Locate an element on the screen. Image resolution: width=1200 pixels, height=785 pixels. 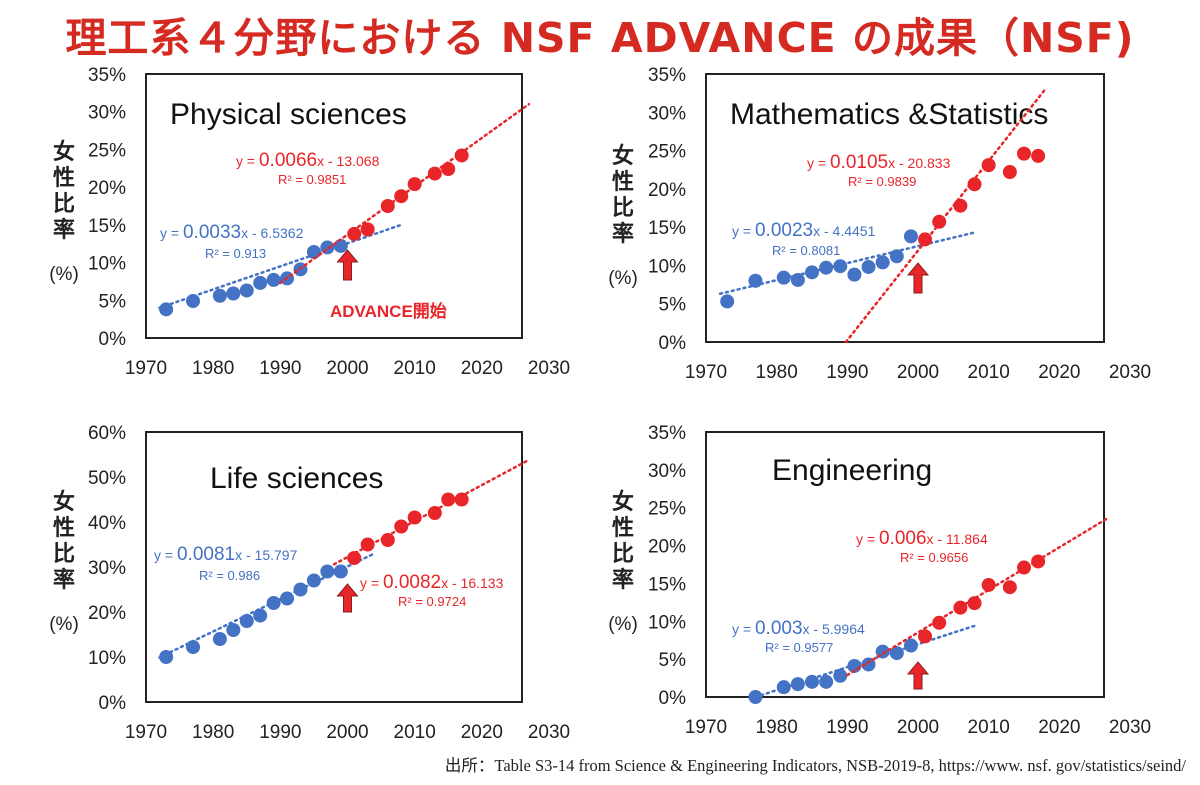
x-tick-label: 2000 is located at coordinates (347, 368).